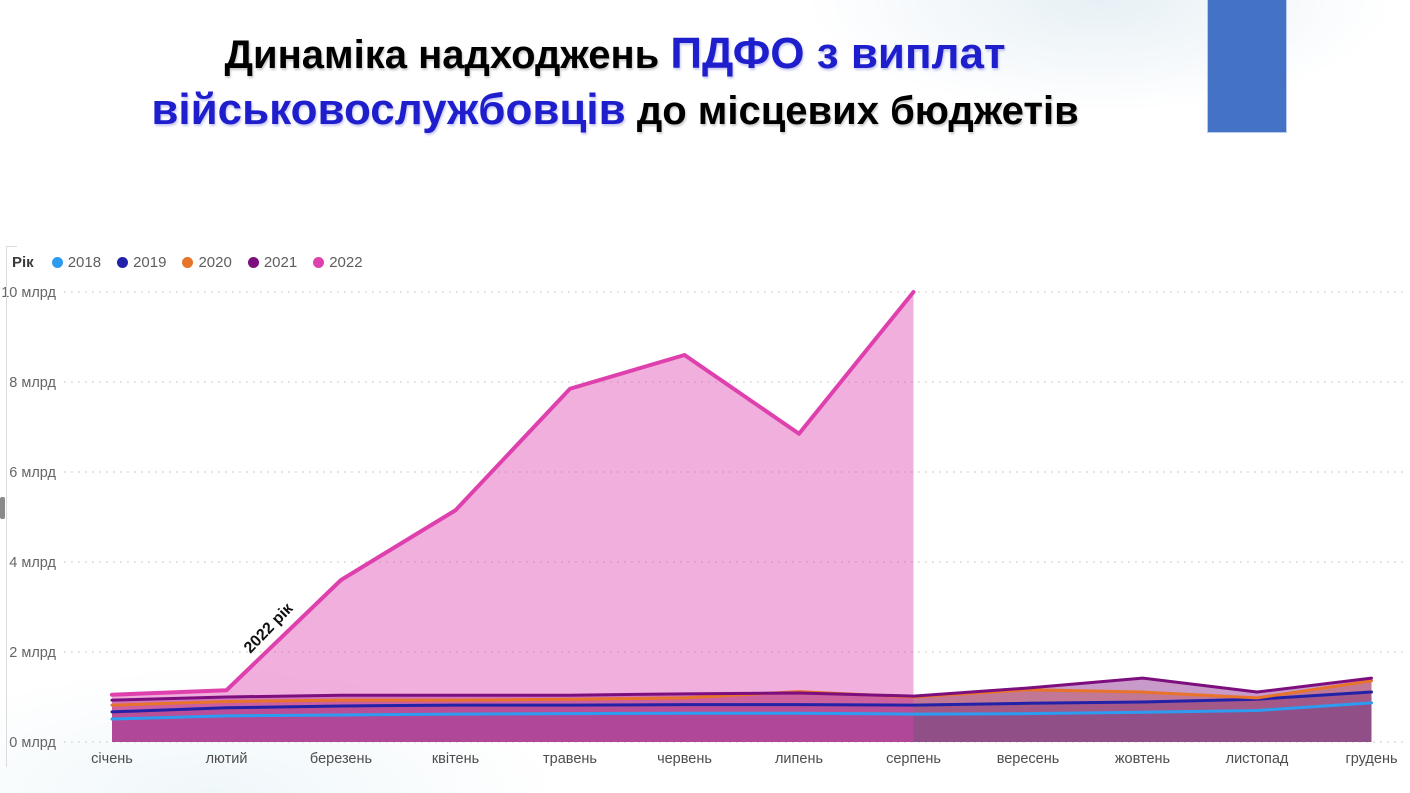 The height and width of the screenshot is (793, 1410). What do you see at coordinates (28, 293) in the screenshot?
I see `y-tick-label: 10 млрд` at bounding box center [28, 293].